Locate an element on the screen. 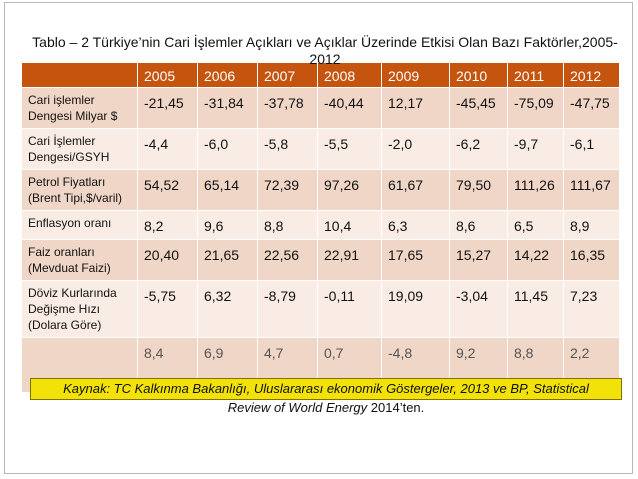 The width and height of the screenshot is (638, 479). table-cell: -47,75 is located at coordinates (591, 108).